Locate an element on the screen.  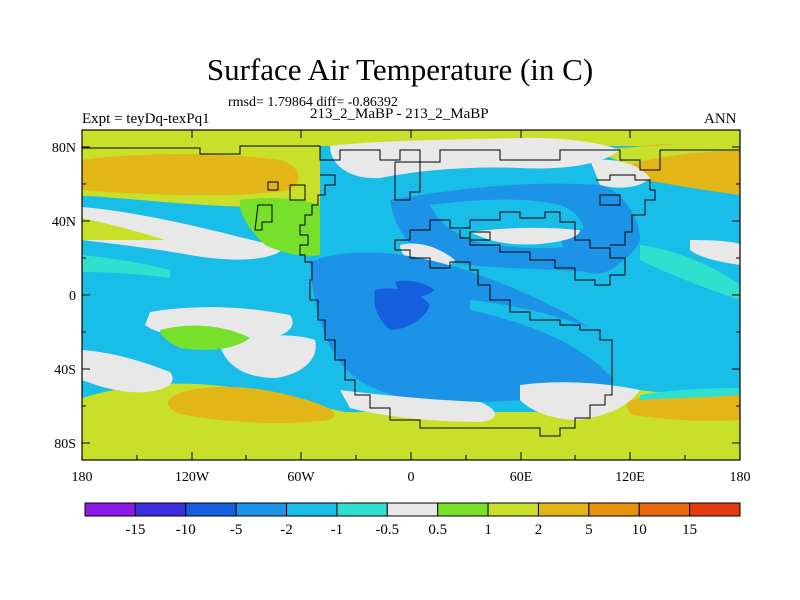
x-tick-label-180w: 180 is located at coordinates (82, 477).